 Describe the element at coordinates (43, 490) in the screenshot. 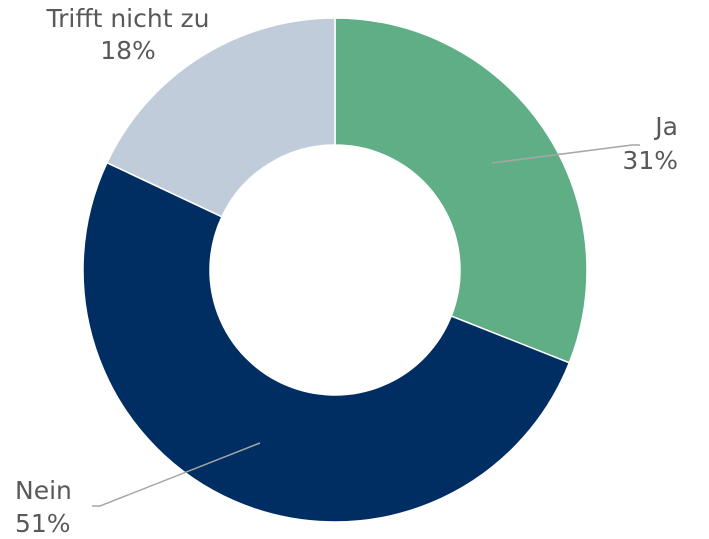

I see `category-label: Nein` at that location.